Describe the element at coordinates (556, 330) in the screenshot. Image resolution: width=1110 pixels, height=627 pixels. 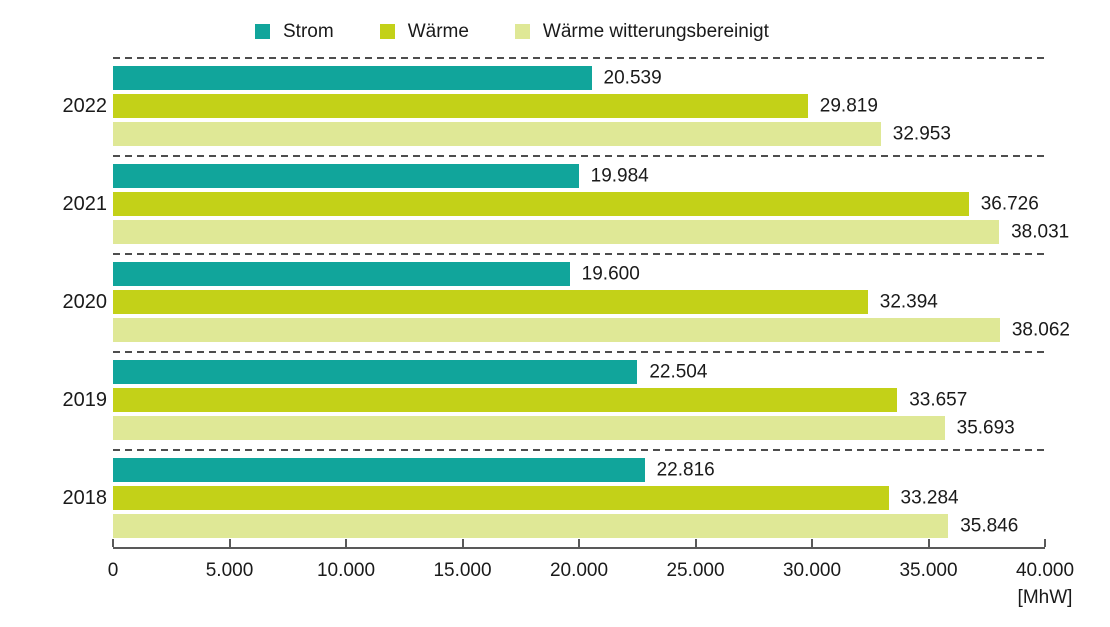
I see `bar-waerme-witterungsbereinigt-2020` at that location.